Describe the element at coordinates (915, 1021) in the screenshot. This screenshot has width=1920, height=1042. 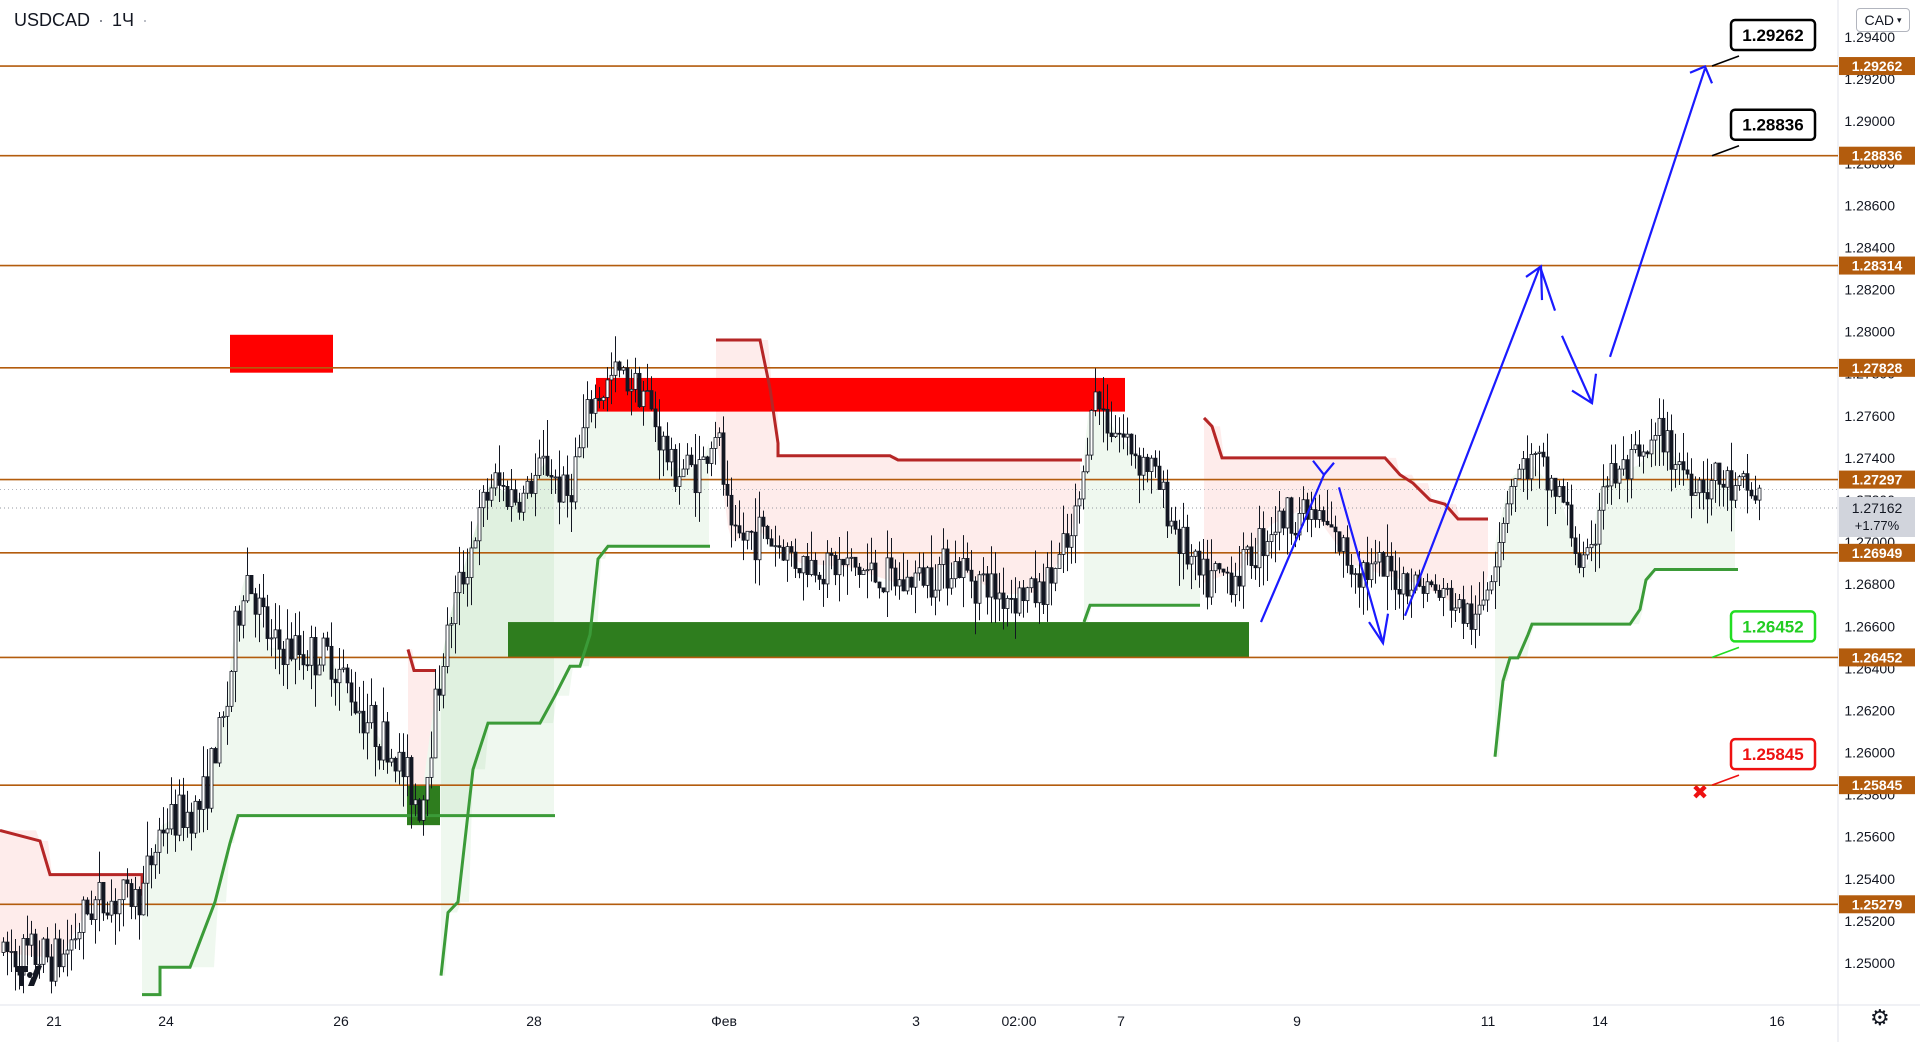
I see `time-axis: 21 24 26 28 Фев 3 02:00 7 9 11 14 16` at that location.